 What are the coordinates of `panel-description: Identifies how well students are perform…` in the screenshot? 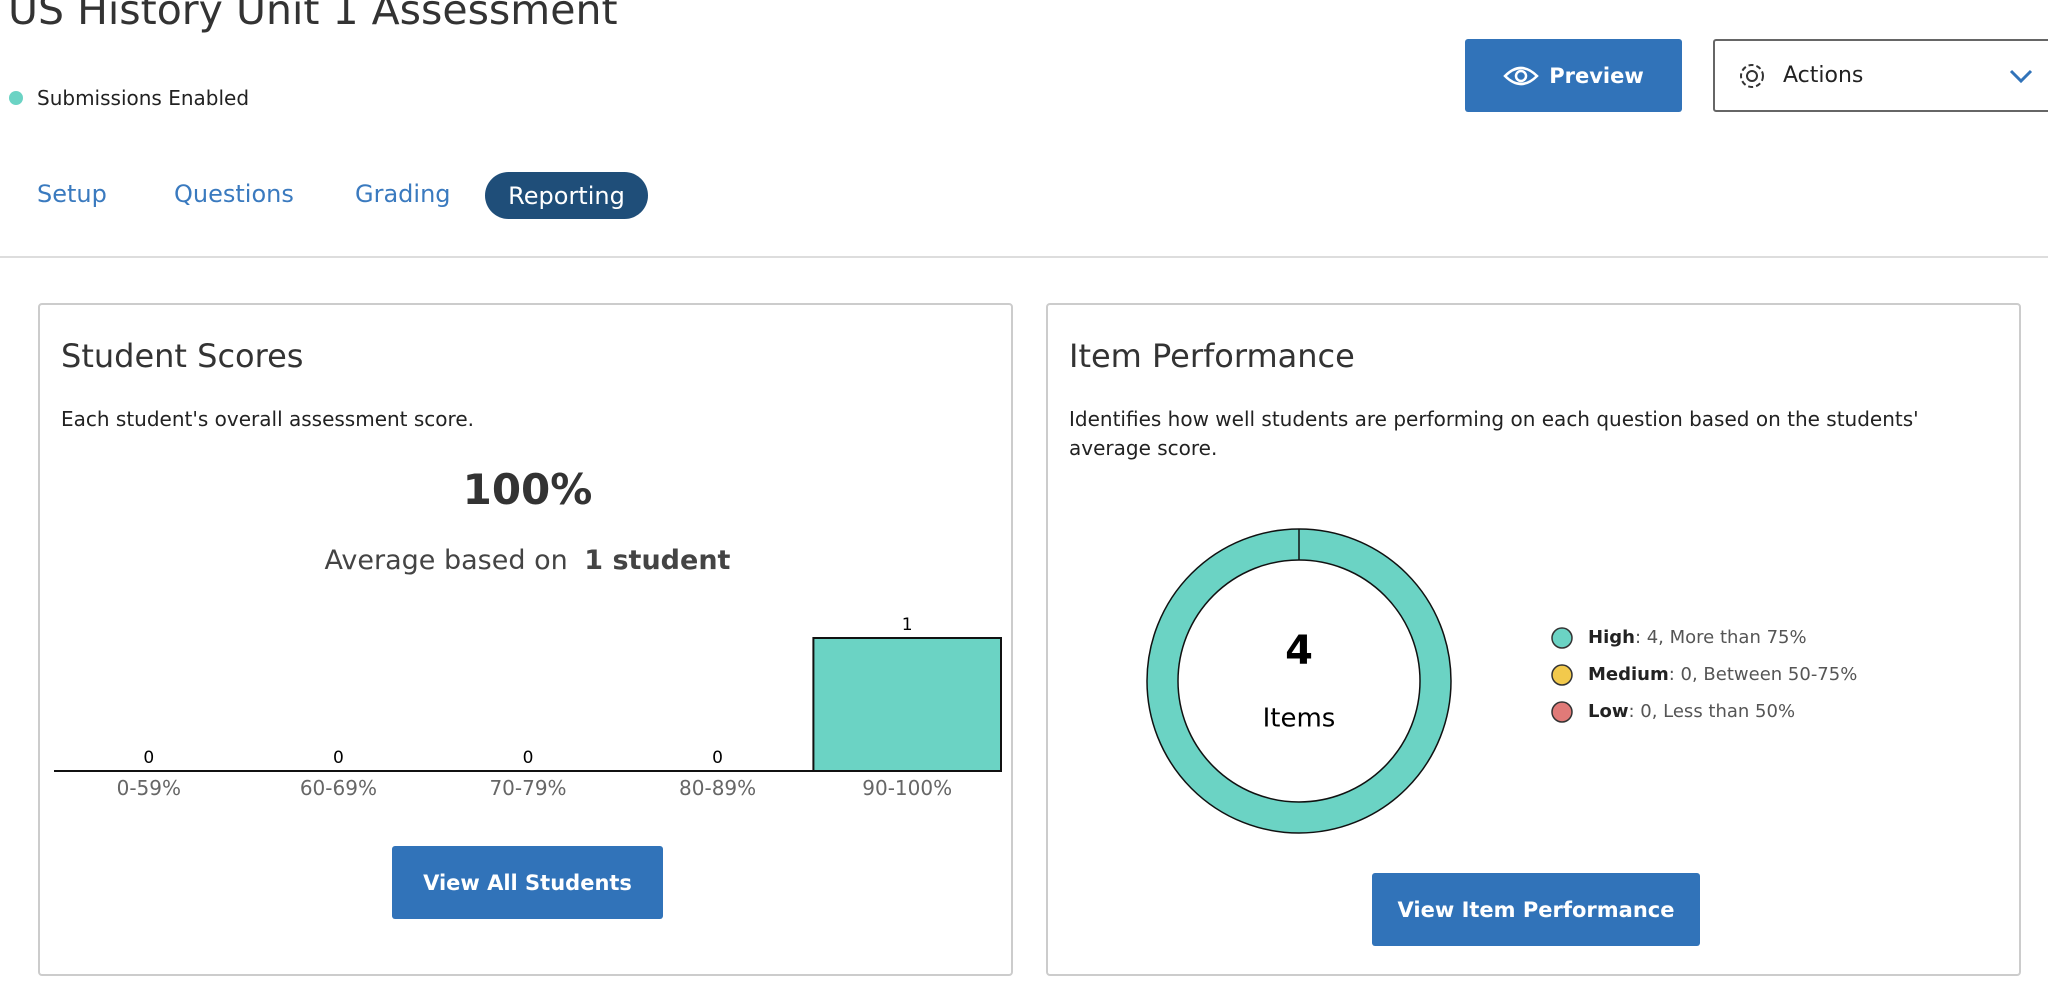 It's located at (1494, 433).